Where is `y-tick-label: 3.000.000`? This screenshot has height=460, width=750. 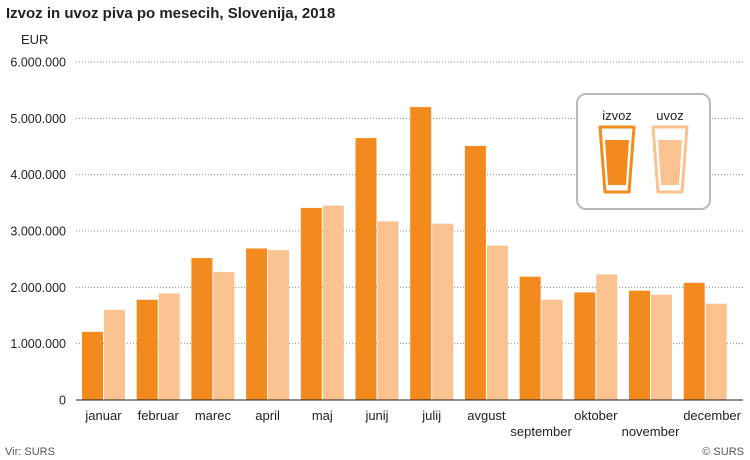 y-tick-label: 3.000.000 is located at coordinates (38, 232).